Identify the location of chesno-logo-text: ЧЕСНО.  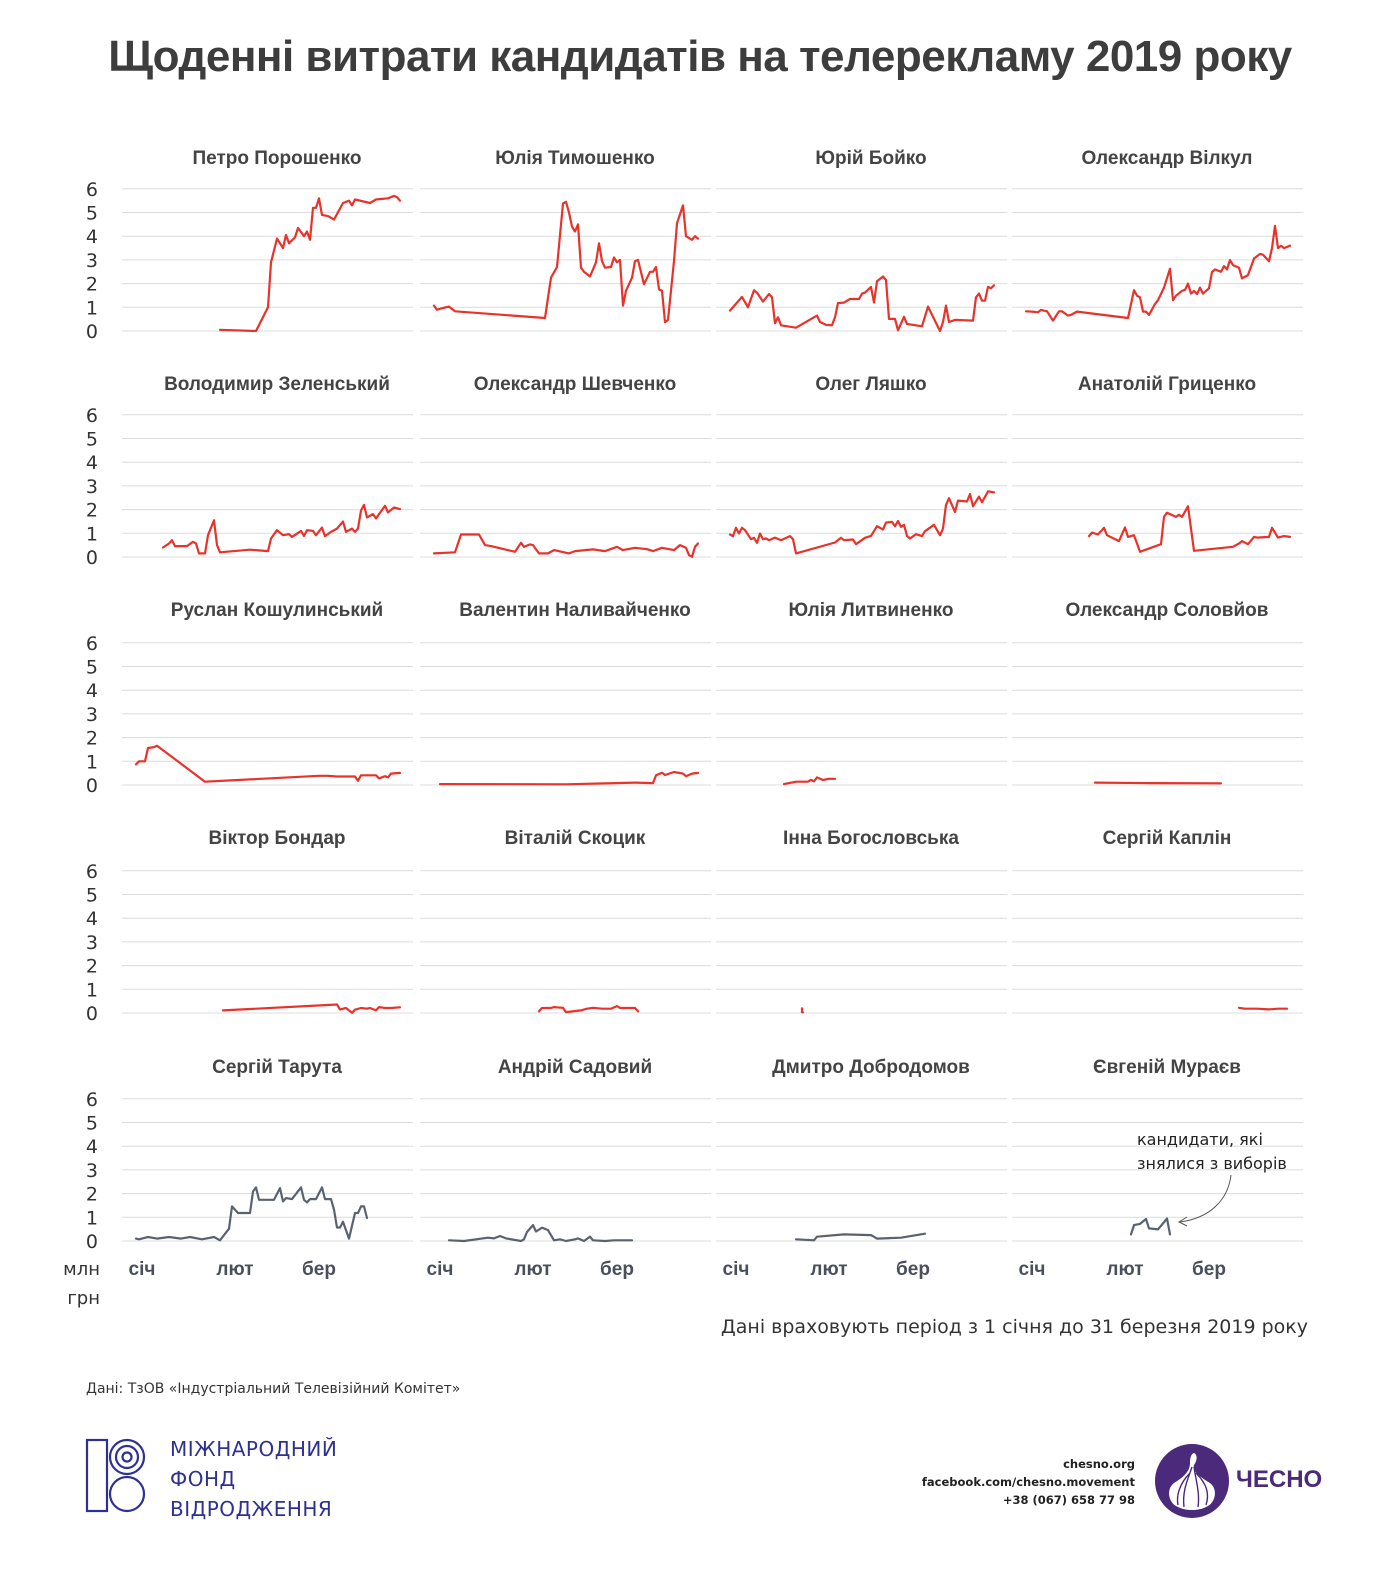
(1279, 1479).